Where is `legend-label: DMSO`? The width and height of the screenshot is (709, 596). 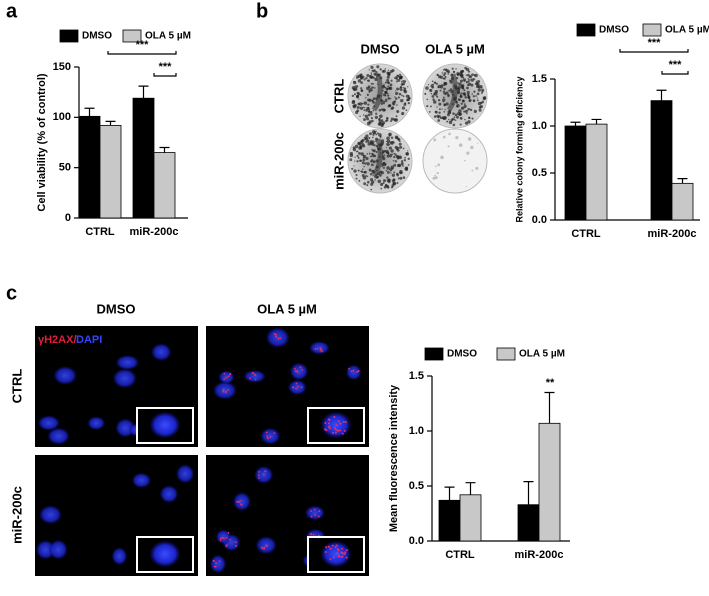
legend-label: DMSO is located at coordinates (614, 30).